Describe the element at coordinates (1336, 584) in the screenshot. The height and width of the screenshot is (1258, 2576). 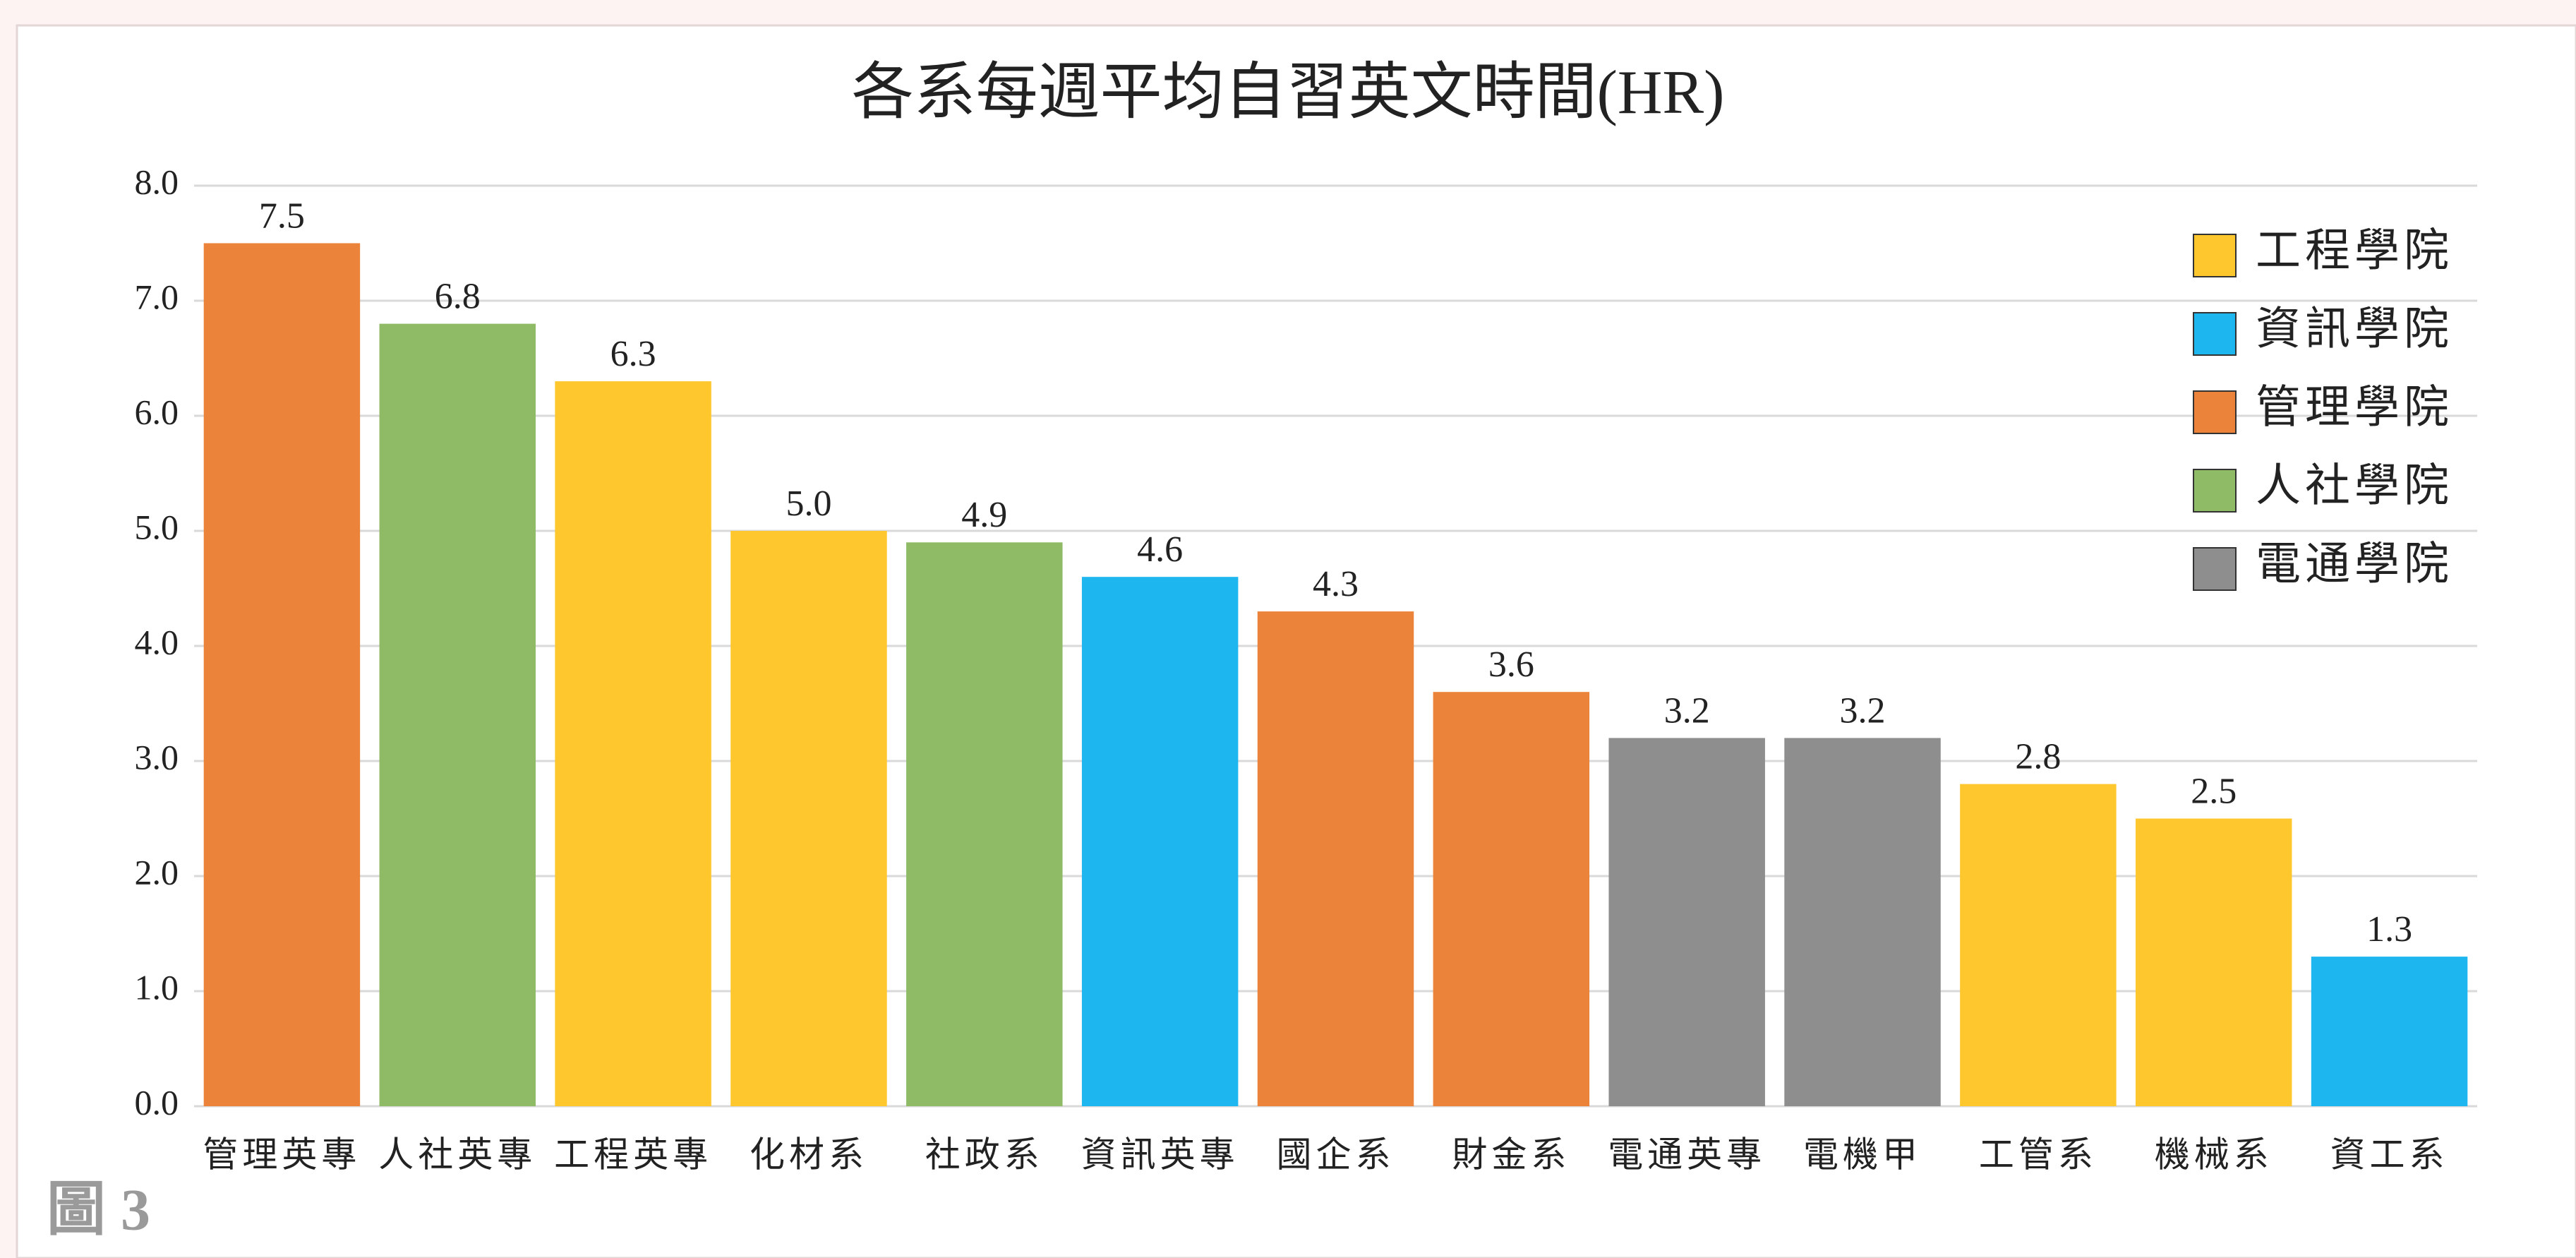
I see `data-label: 4.3` at that location.